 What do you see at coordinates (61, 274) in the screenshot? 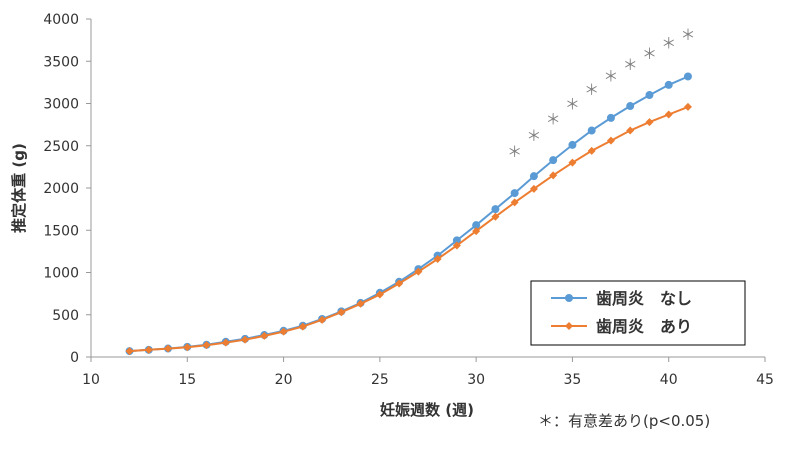
I see `y-tick-label: 1000` at bounding box center [61, 274].